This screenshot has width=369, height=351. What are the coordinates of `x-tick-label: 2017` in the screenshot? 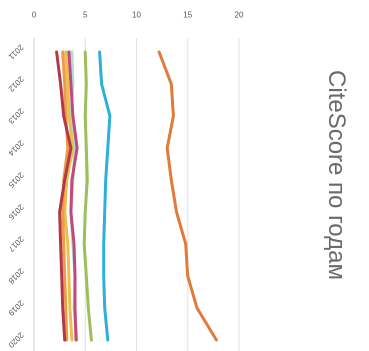 It's located at (15, 244).